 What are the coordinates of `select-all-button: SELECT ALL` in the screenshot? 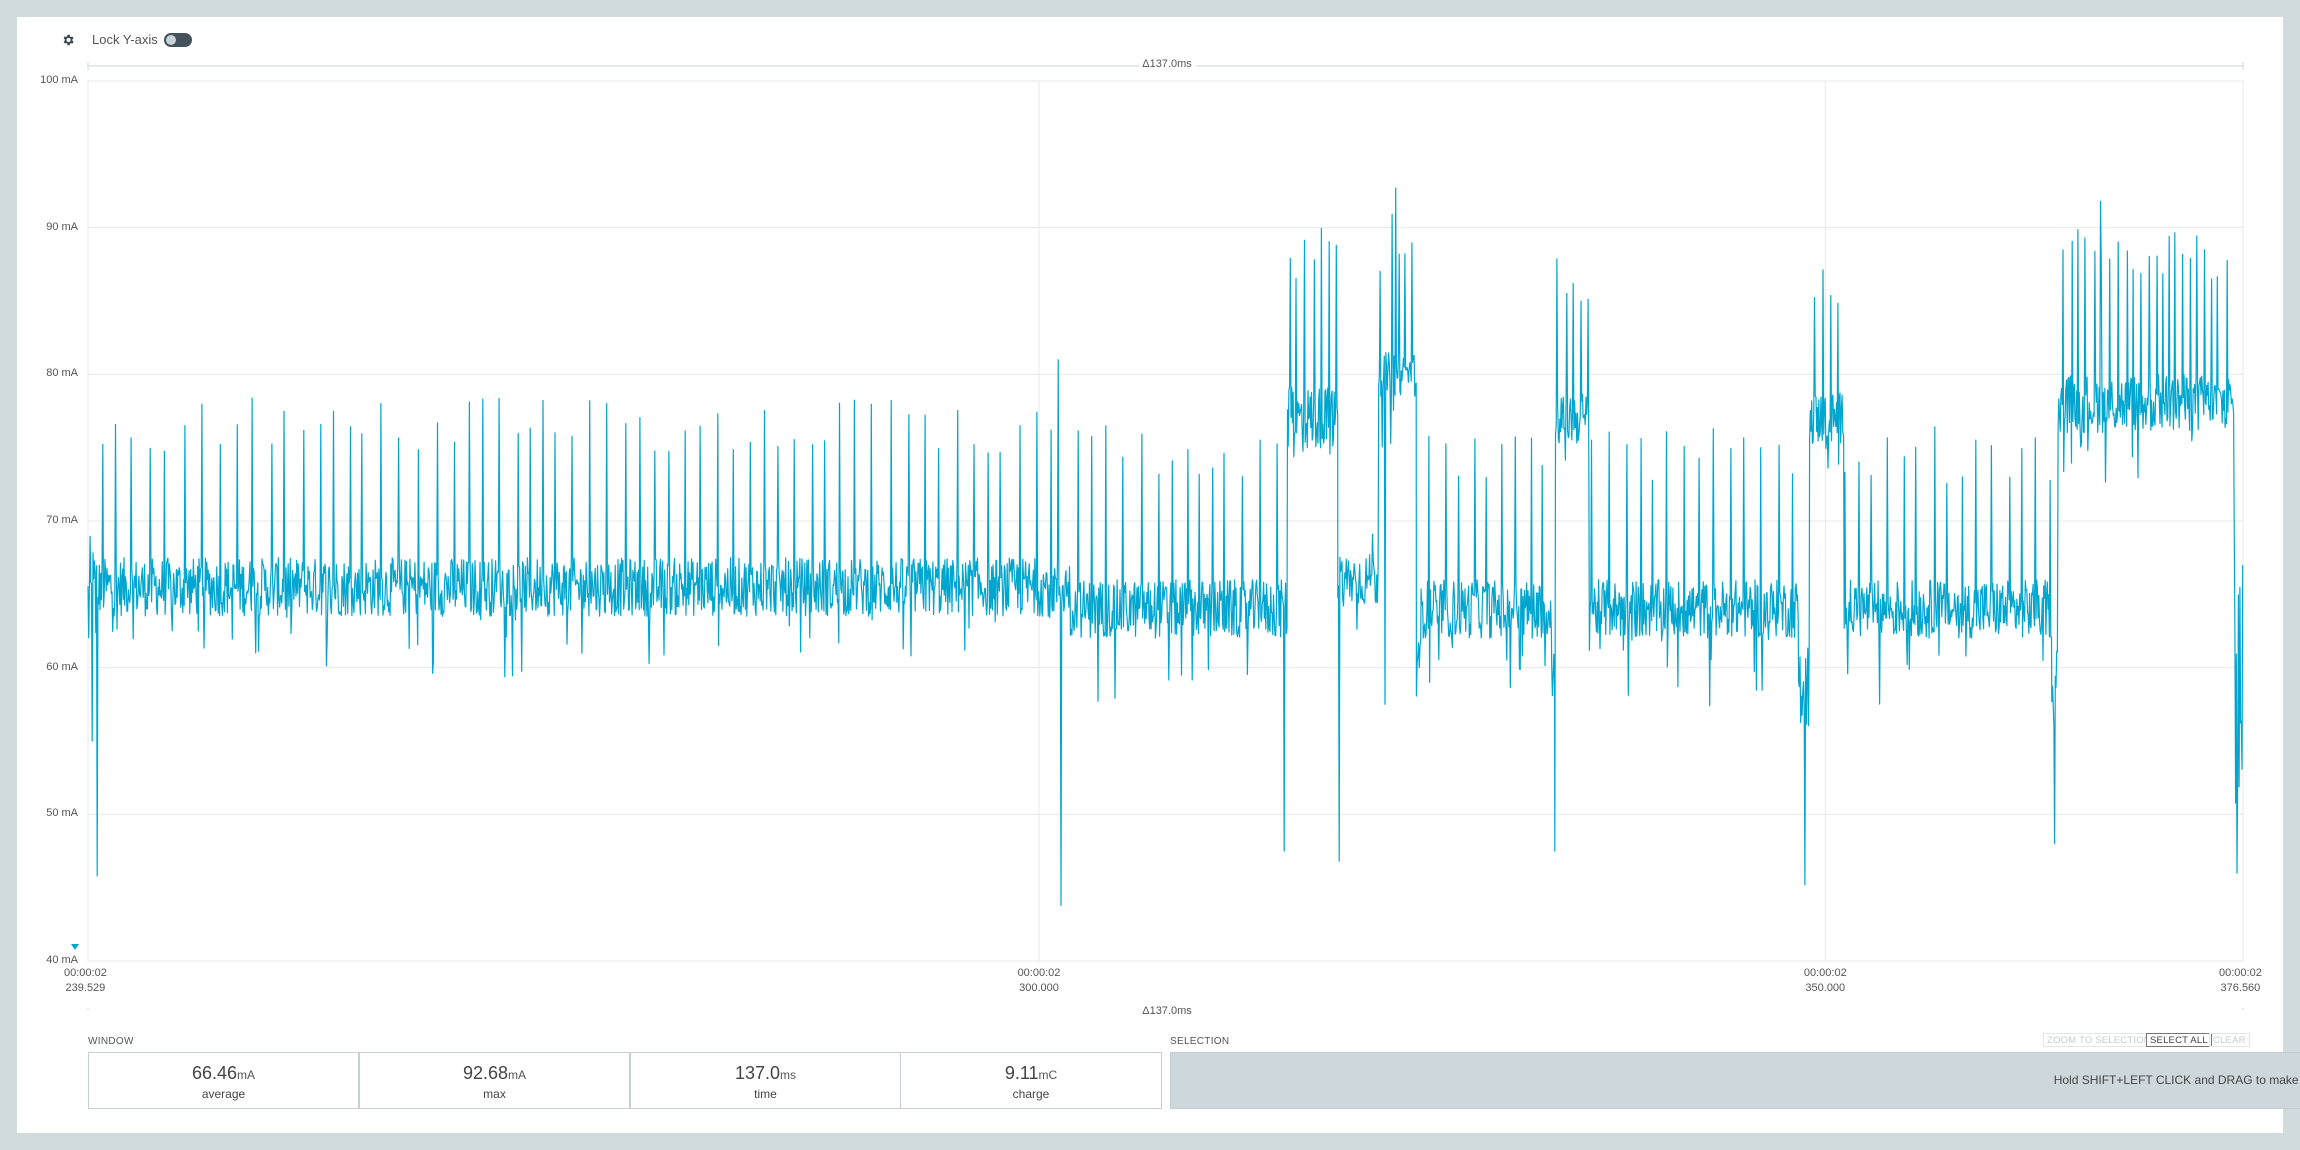 It's located at (2179, 1040).